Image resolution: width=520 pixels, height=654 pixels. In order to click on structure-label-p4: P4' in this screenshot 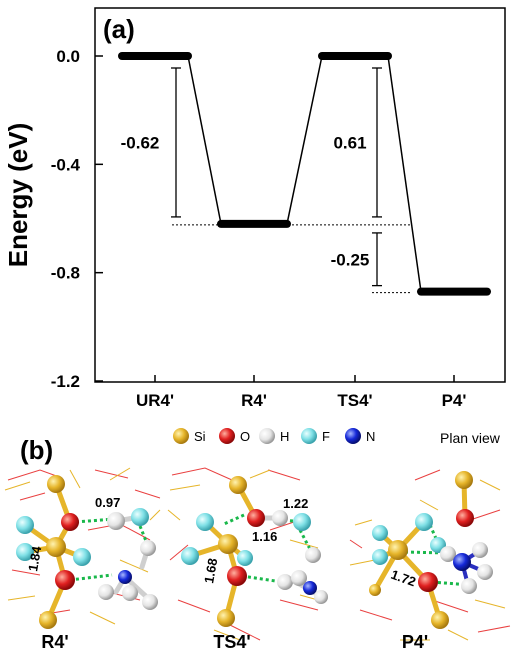, I will do `click(415, 642)`.